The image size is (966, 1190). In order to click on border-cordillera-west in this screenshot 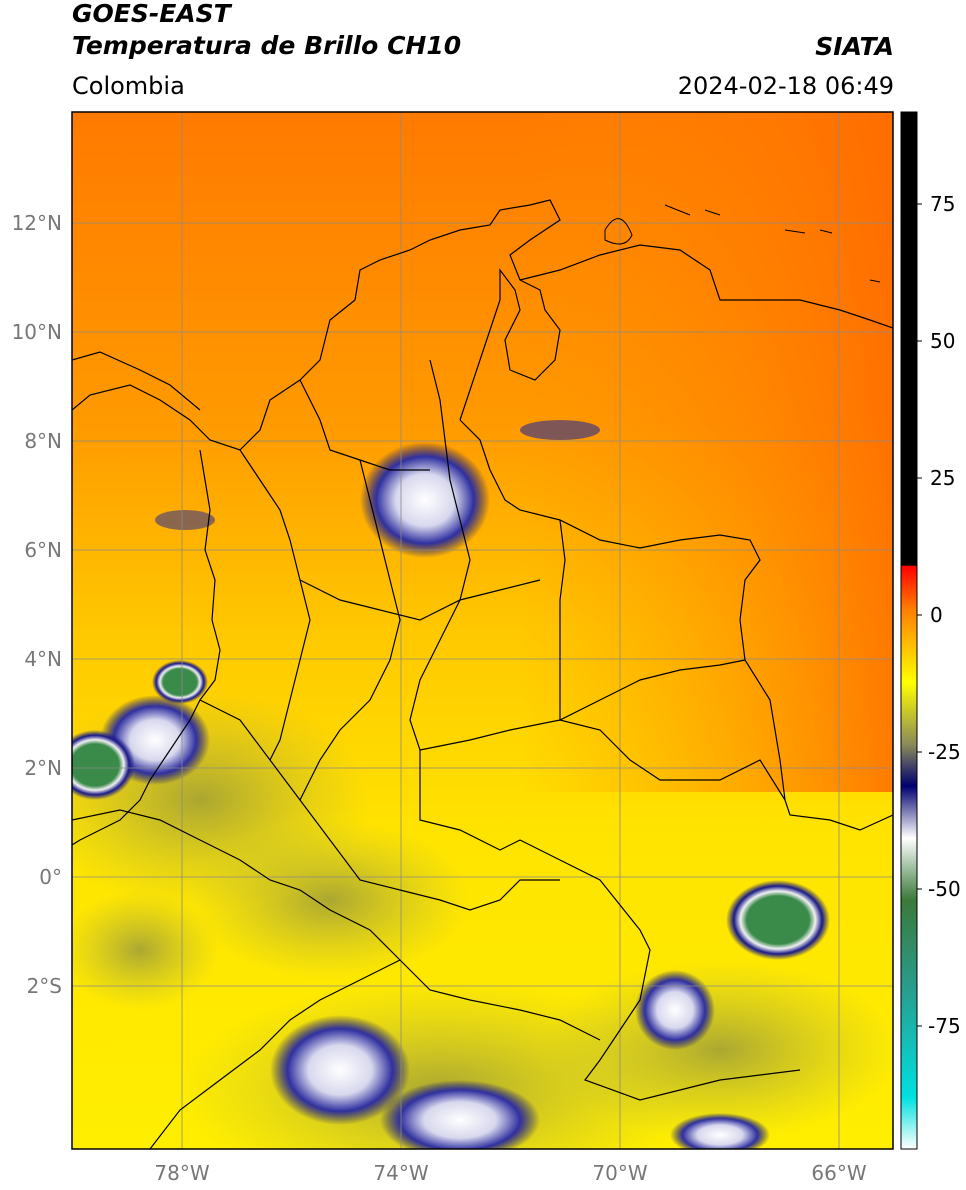, I will do `click(275, 605)`.